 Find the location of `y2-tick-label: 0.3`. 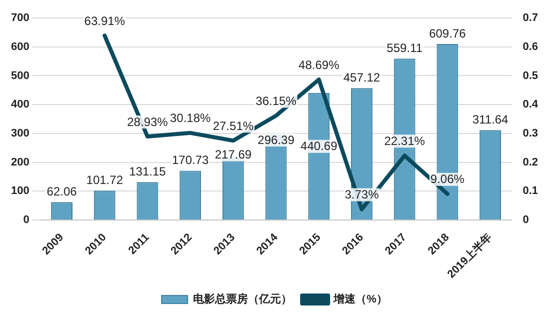

y2-tick-label: 0.3 is located at coordinates (530, 133).